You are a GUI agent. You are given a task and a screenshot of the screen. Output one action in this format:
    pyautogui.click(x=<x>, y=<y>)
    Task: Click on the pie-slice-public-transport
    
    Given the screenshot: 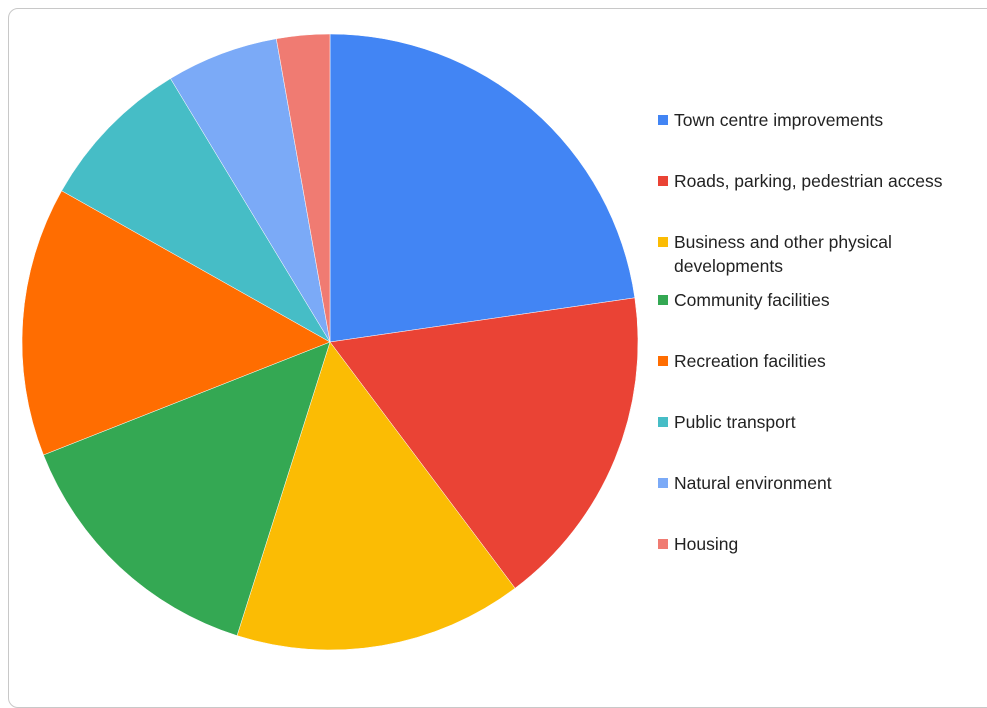 What is the action you would take?
    pyautogui.click(x=196, y=210)
    